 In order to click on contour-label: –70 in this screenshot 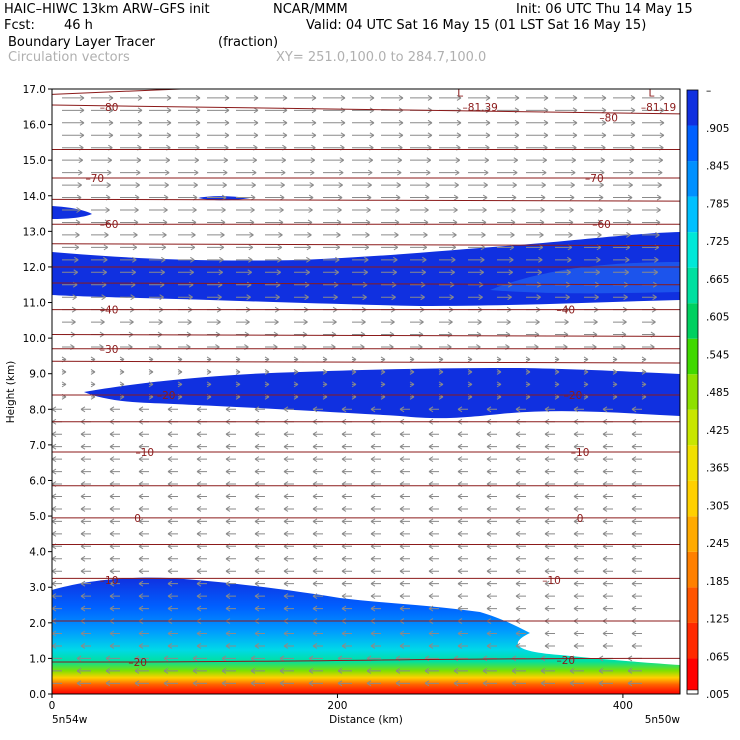, I will do `click(95, 179)`.